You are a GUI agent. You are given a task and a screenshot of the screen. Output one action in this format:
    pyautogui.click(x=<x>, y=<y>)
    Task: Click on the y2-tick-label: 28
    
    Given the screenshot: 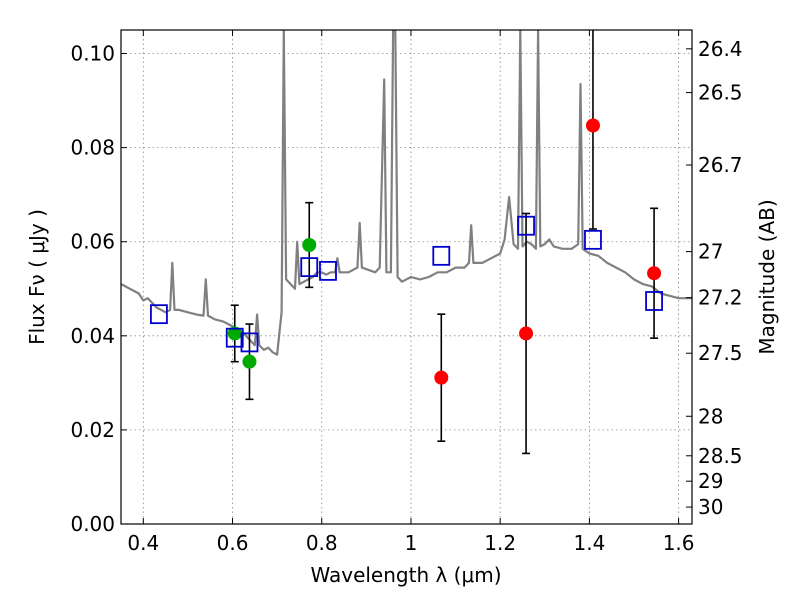 What is the action you would take?
    pyautogui.click(x=710, y=416)
    